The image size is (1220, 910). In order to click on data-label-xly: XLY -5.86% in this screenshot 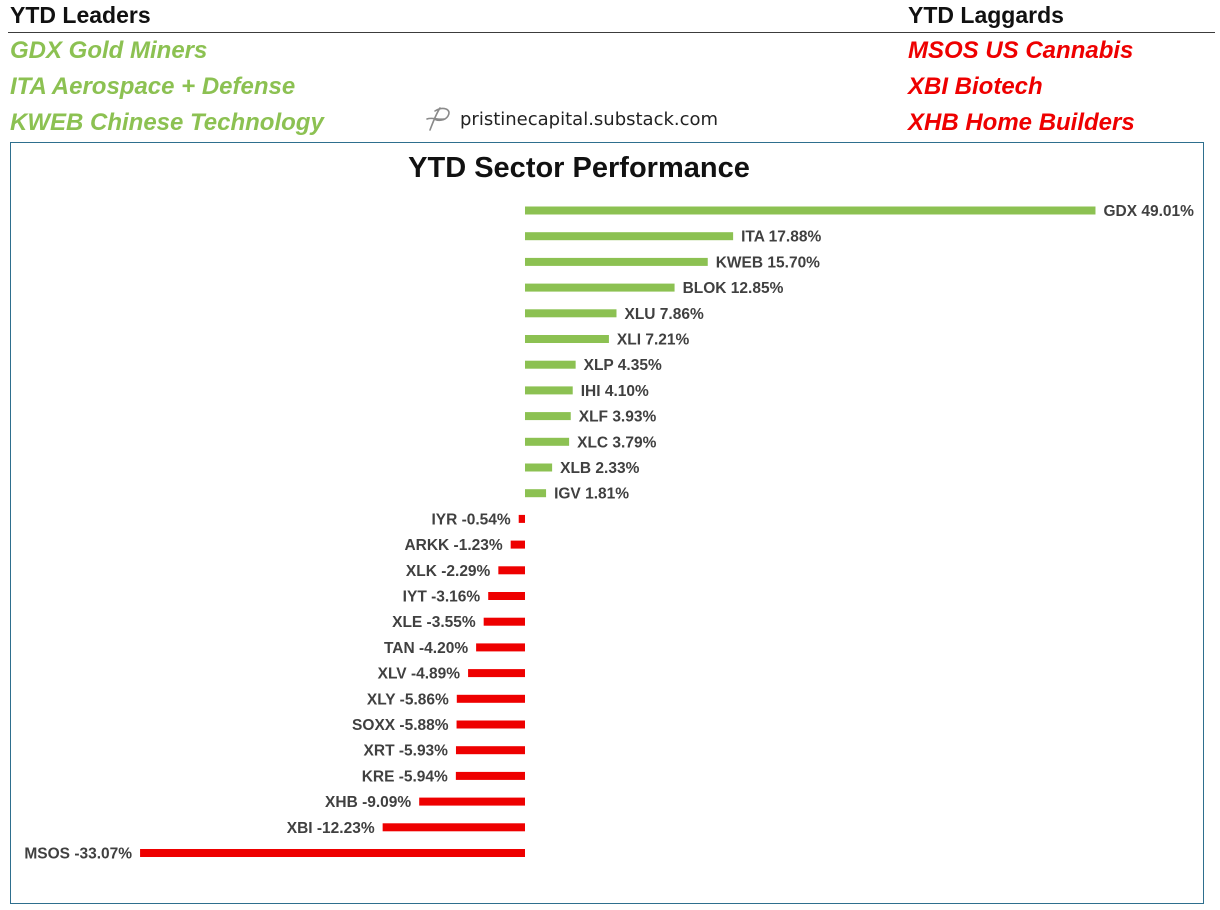, I will do `click(408, 699)`.